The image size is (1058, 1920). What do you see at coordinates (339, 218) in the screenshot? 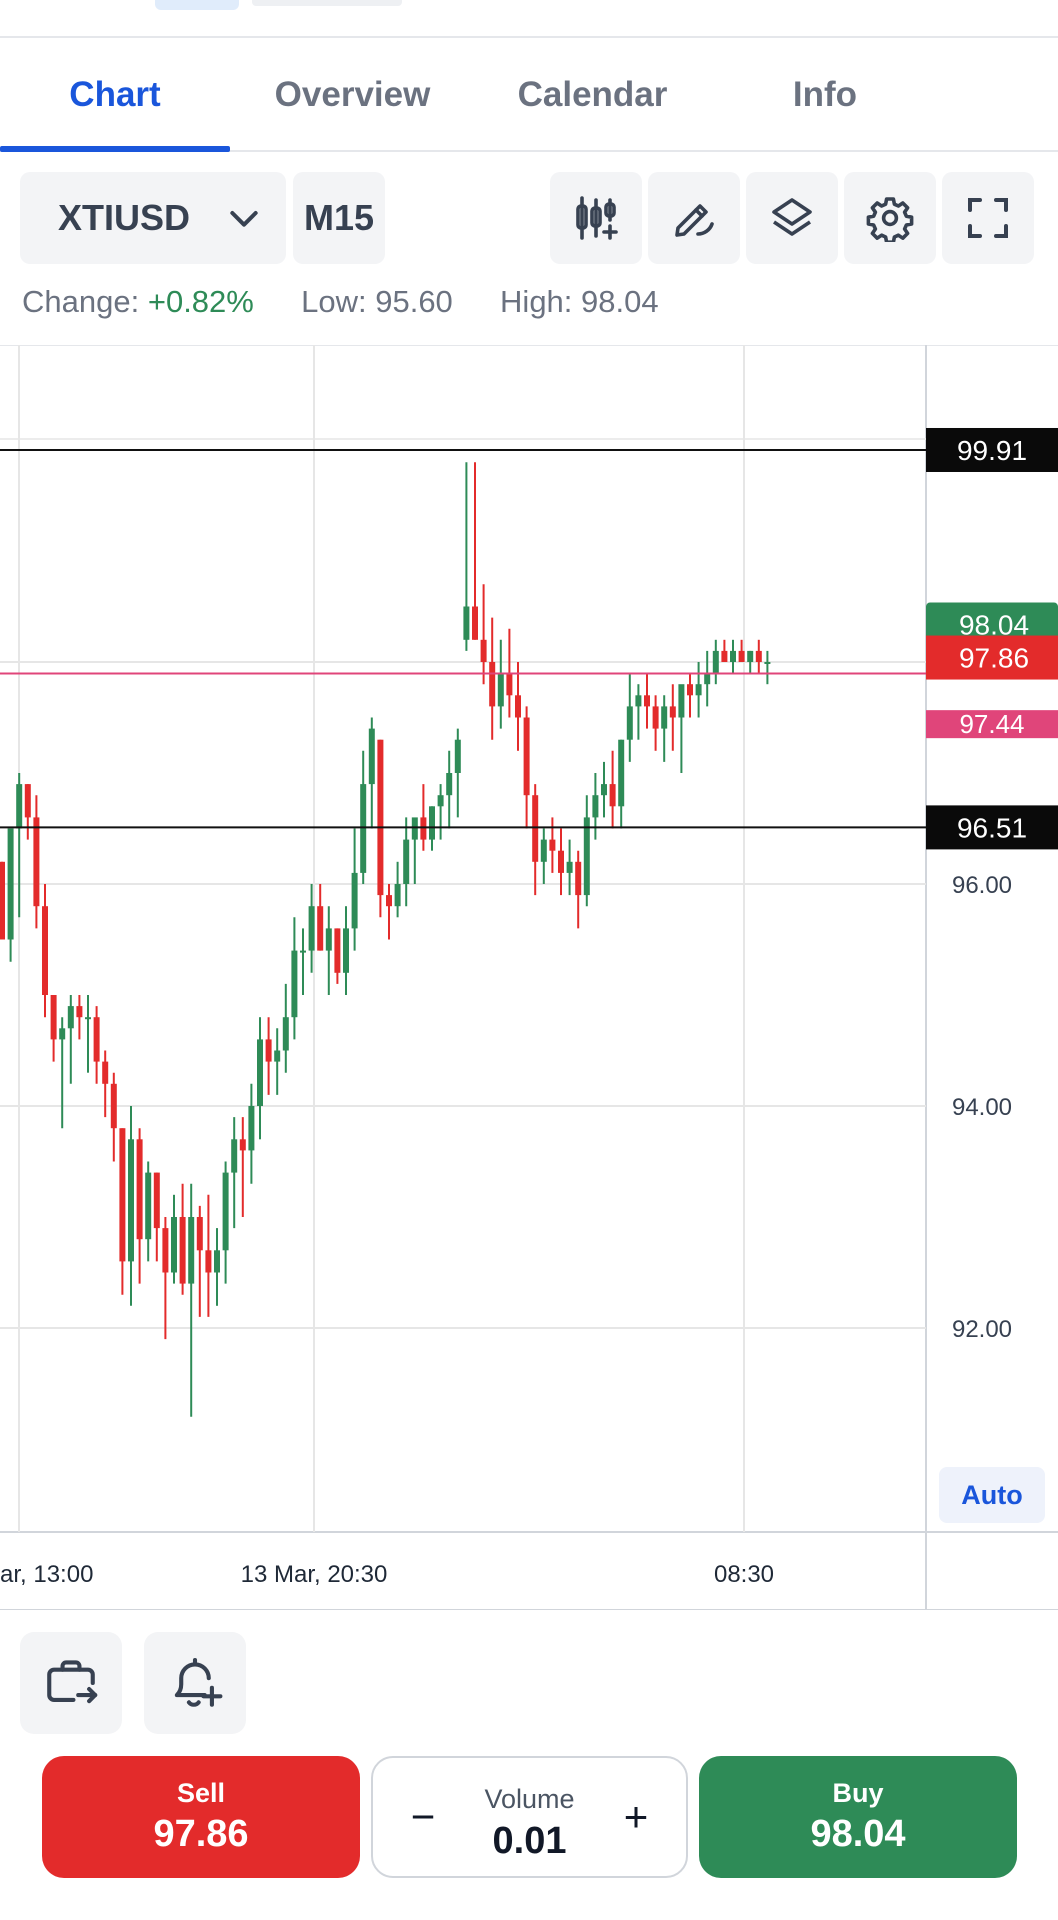
I see `timeframe-button: M15` at bounding box center [339, 218].